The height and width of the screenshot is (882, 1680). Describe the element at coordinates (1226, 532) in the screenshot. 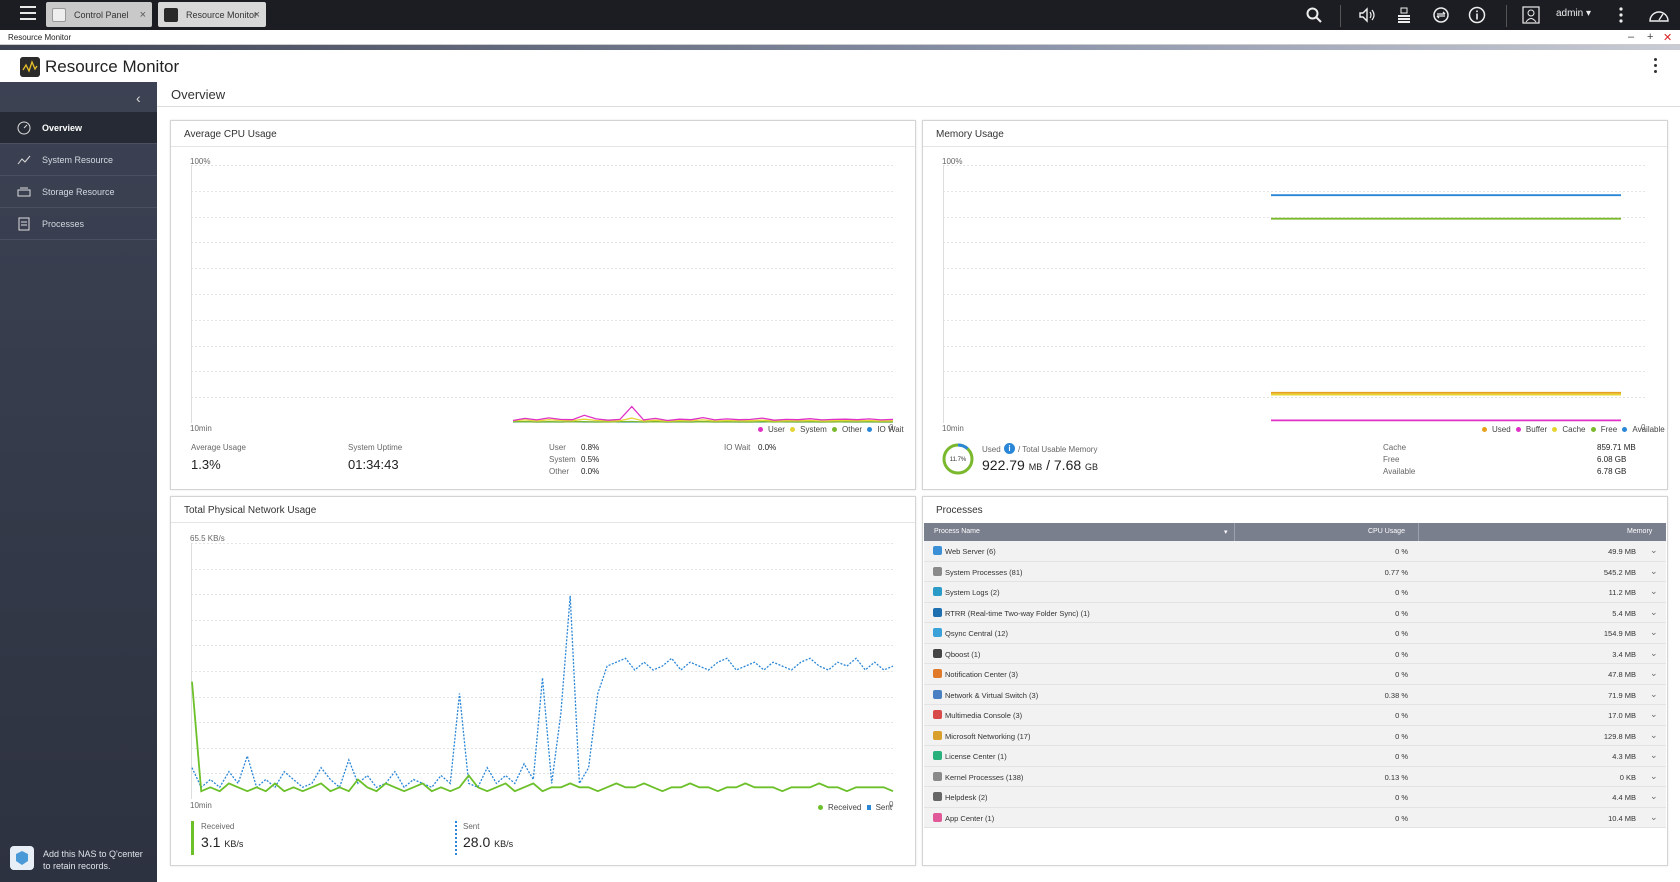

I see `sort-icon: ▾` at that location.